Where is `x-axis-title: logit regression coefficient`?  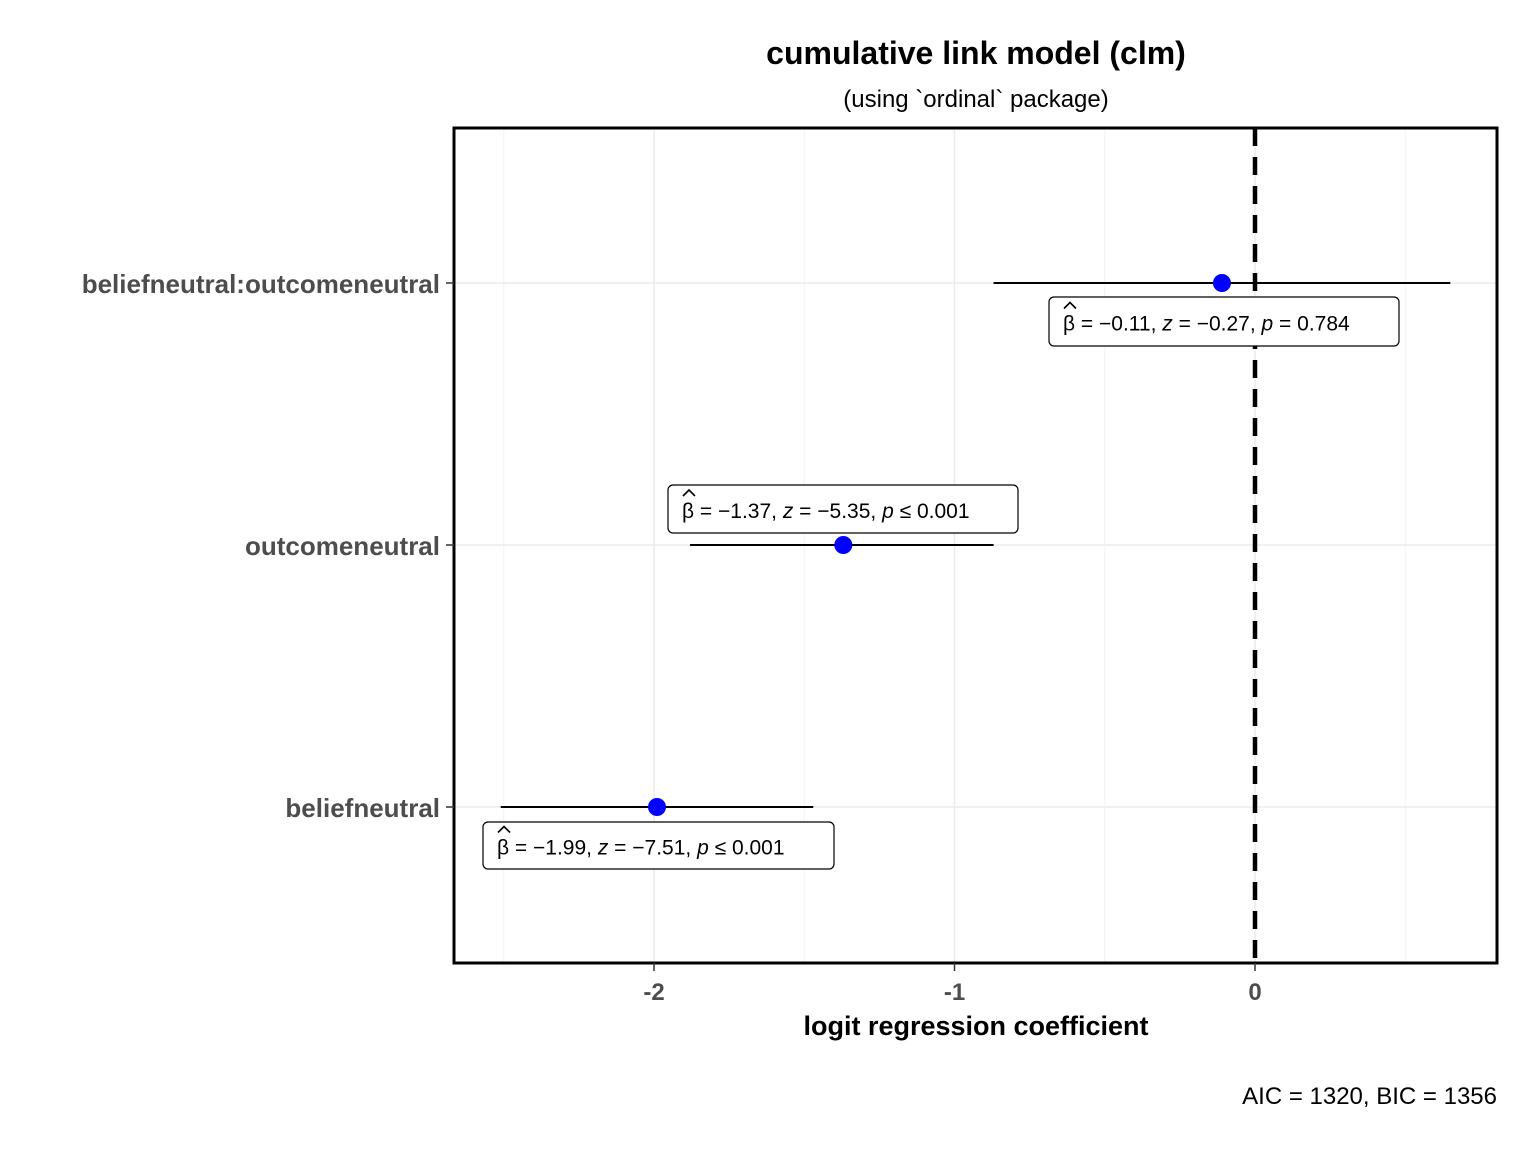 x-axis-title: logit regression coefficient is located at coordinates (975, 1026).